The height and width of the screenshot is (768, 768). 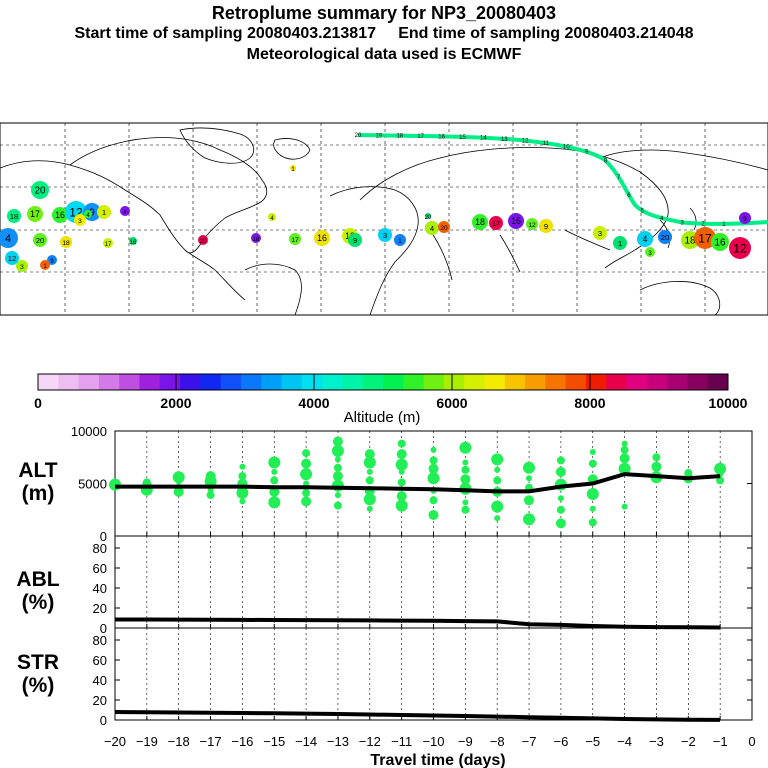 I want to click on chart-title: Retroplume summary for NP3_20080403, so click(x=384, y=13).